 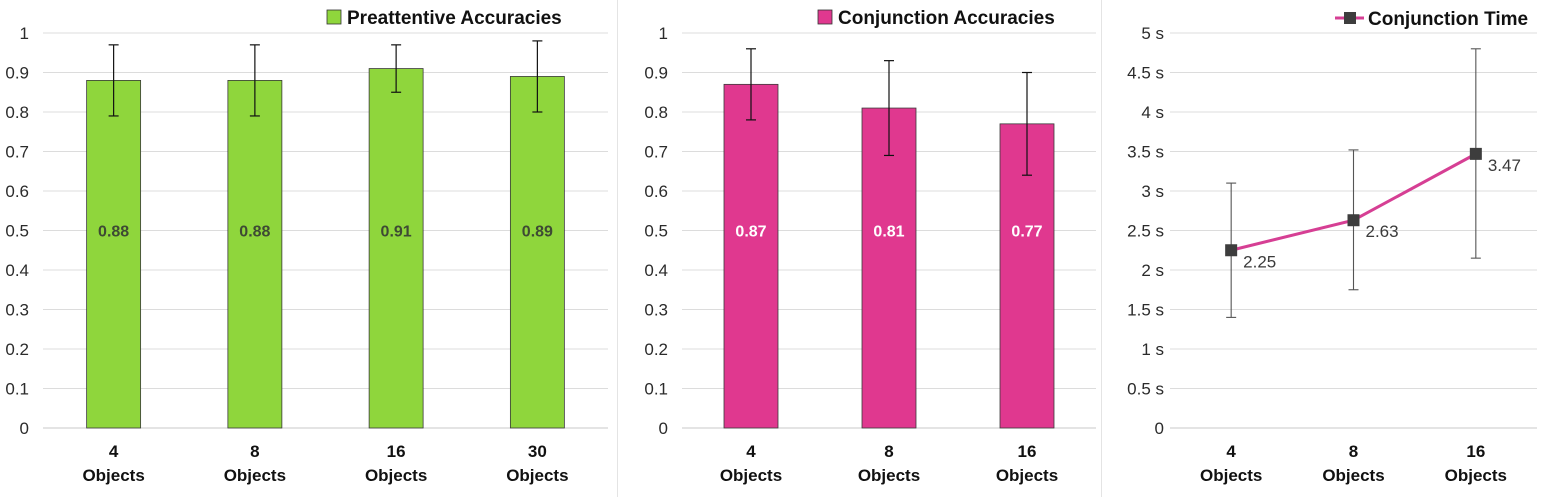 What do you see at coordinates (1152, 112) in the screenshot?
I see `y-tick-label: 4 s` at bounding box center [1152, 112].